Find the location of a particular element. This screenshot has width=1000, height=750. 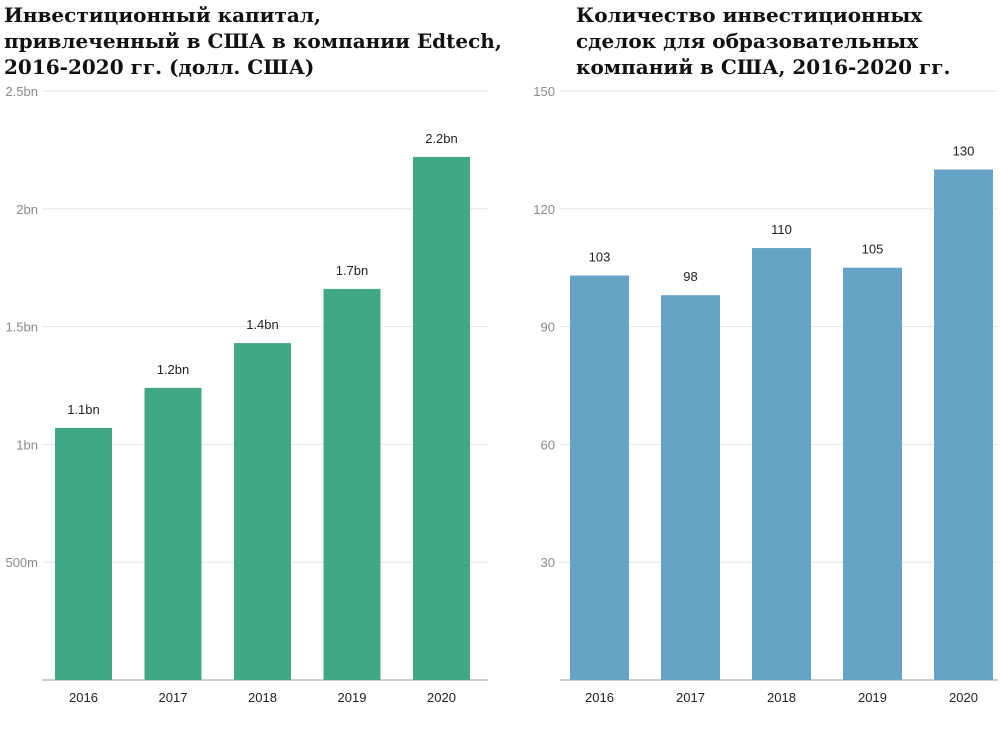

deals-x-tick-label-2016: 2016 is located at coordinates (599, 697).